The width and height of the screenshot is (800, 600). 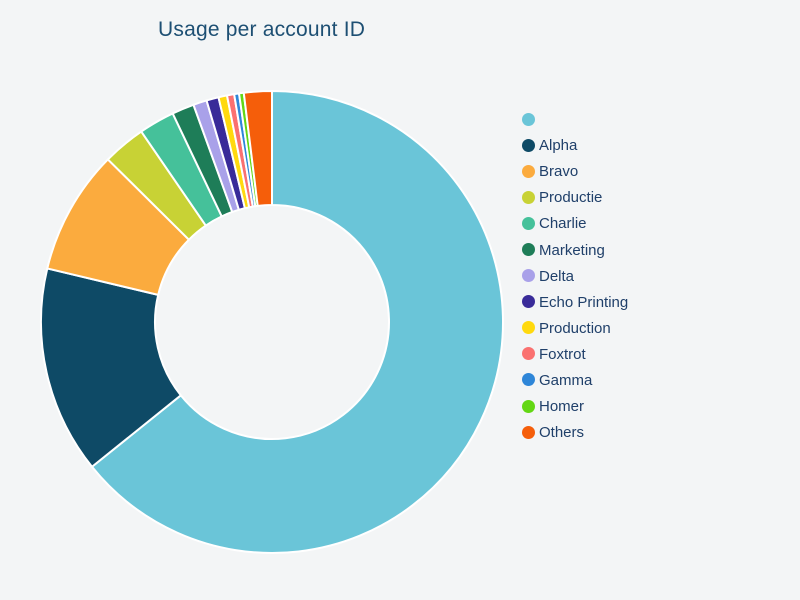 I want to click on legend-item-bravo: Bravo, so click(x=575, y=171).